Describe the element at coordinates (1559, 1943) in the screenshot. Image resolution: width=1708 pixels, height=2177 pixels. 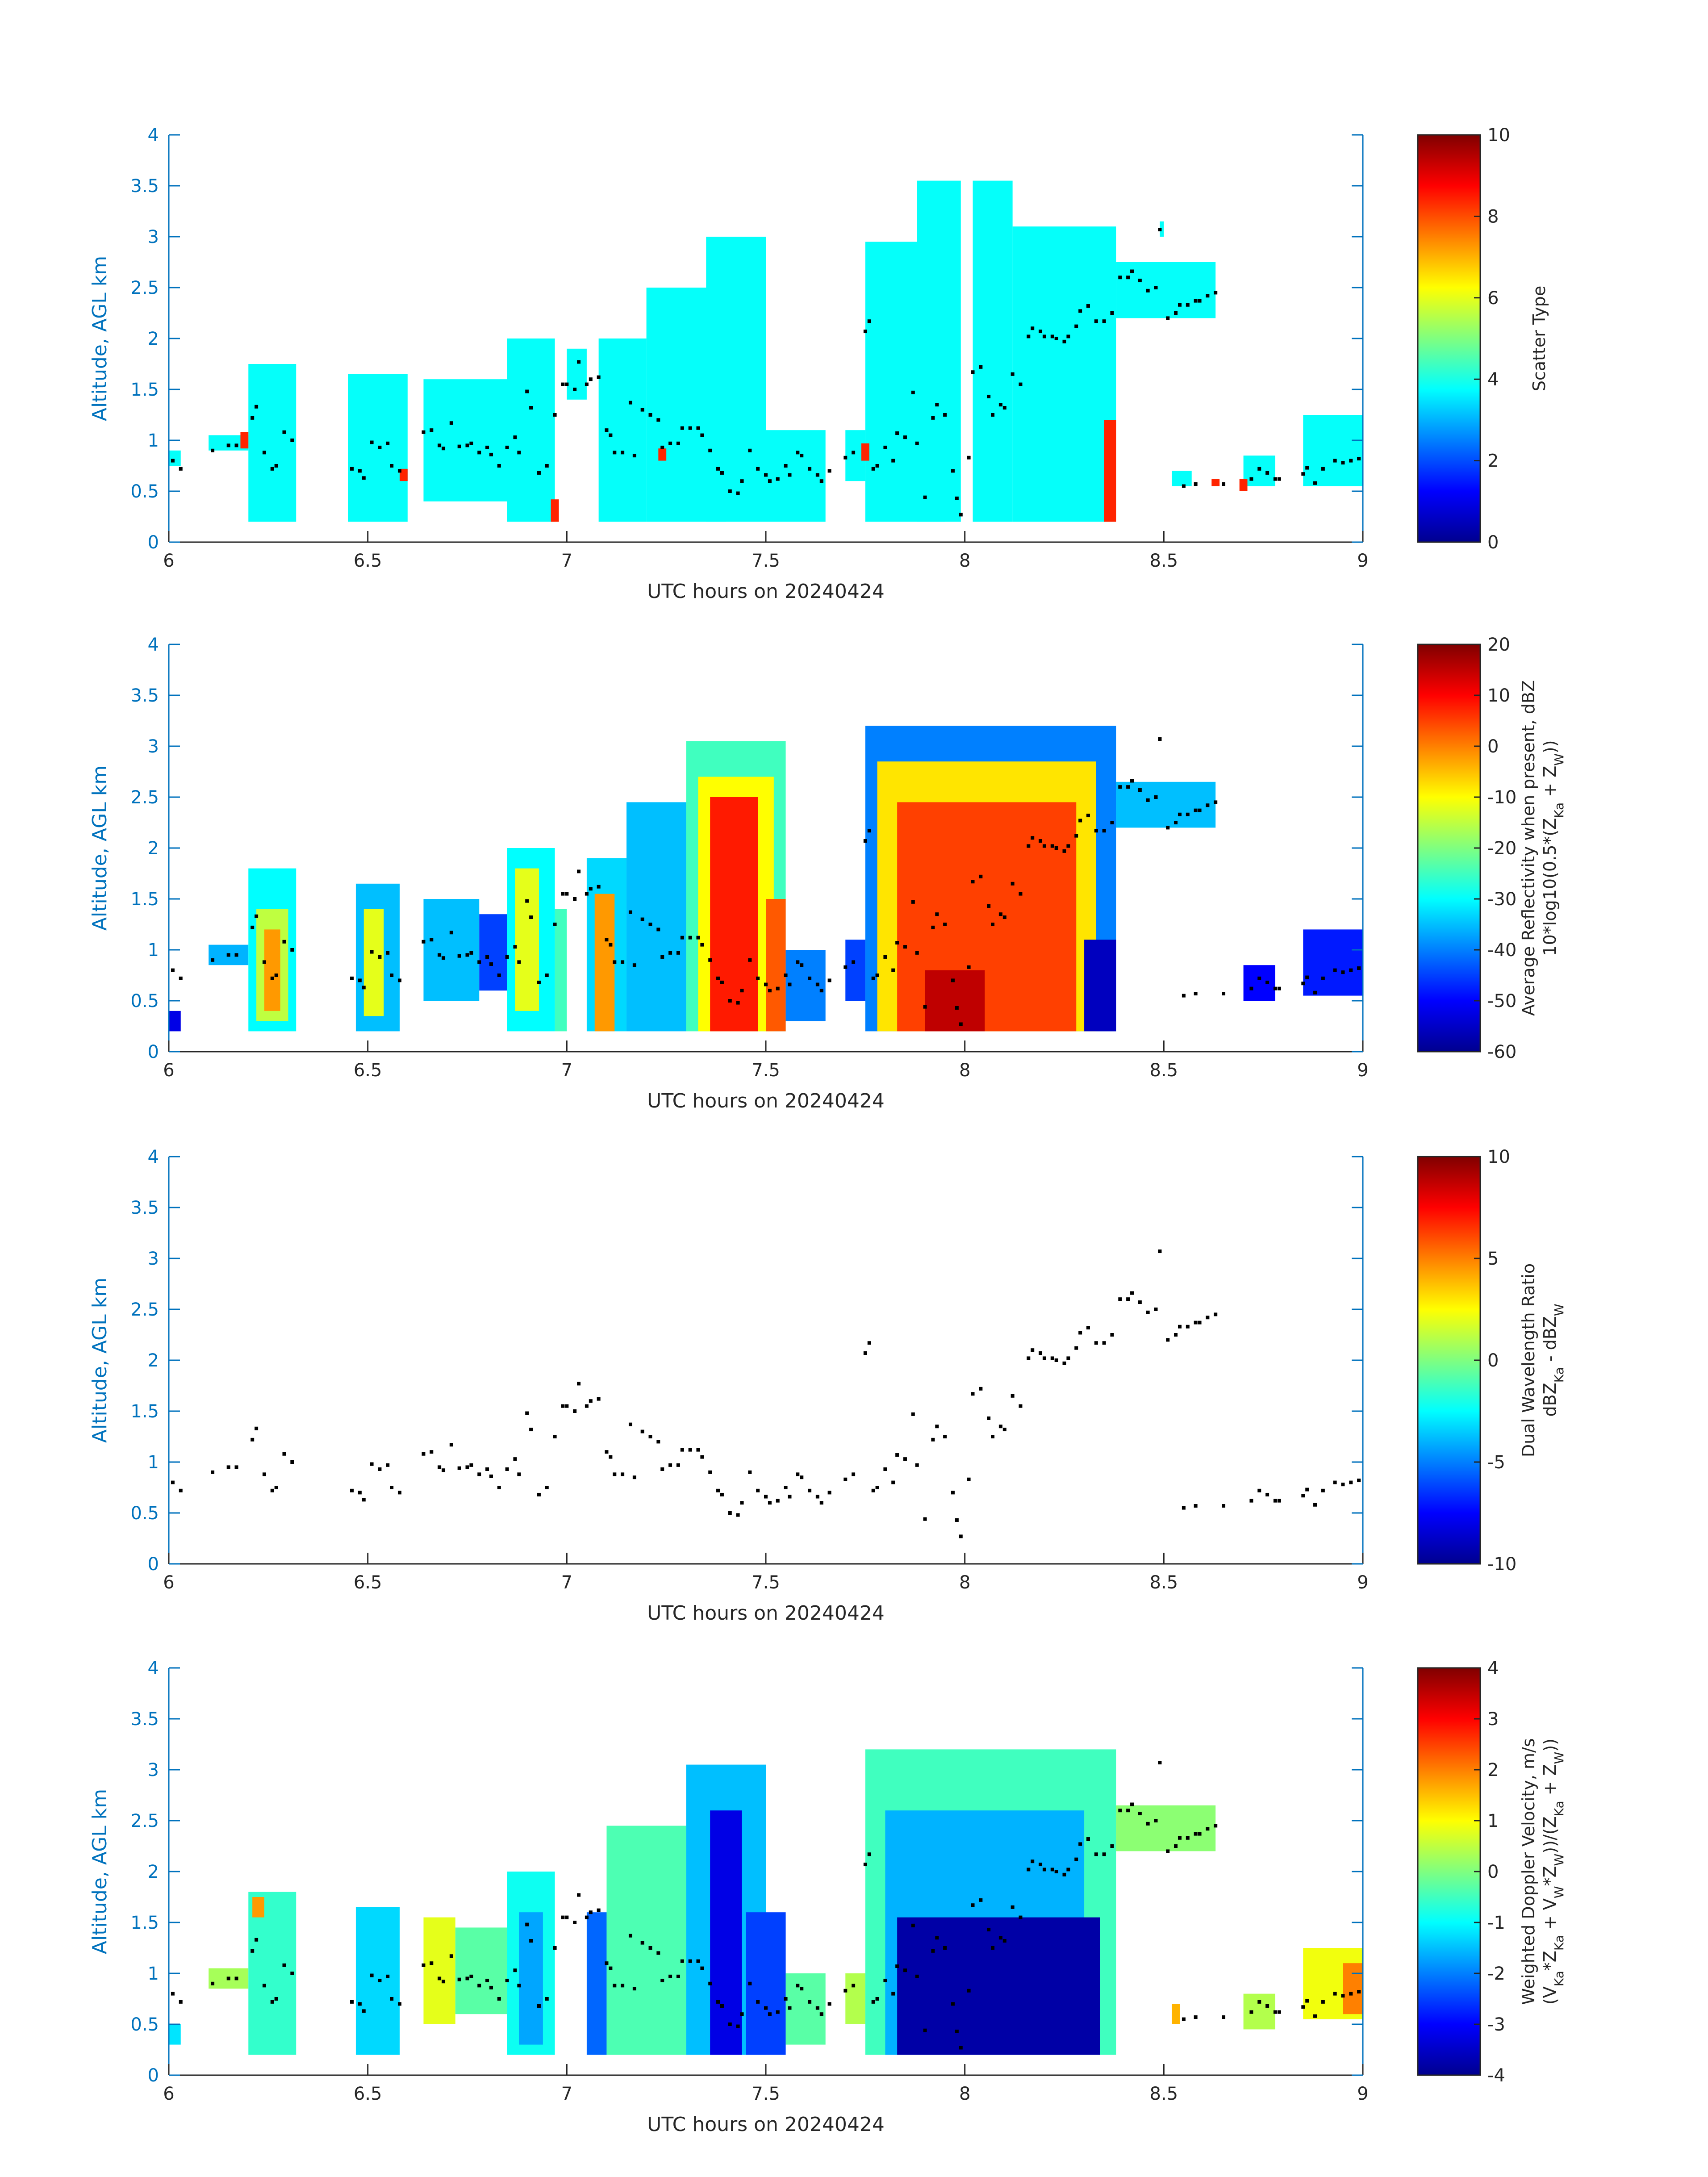
I see `colorbar-label-segment: Ka` at that location.